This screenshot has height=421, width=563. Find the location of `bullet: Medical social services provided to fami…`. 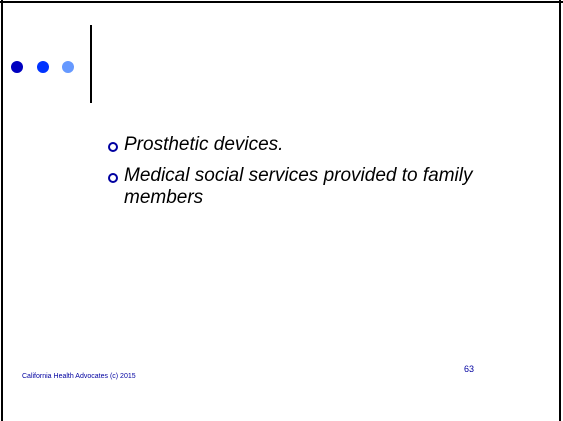

bullet: Medical social services provided to fami… is located at coordinates (297, 187).